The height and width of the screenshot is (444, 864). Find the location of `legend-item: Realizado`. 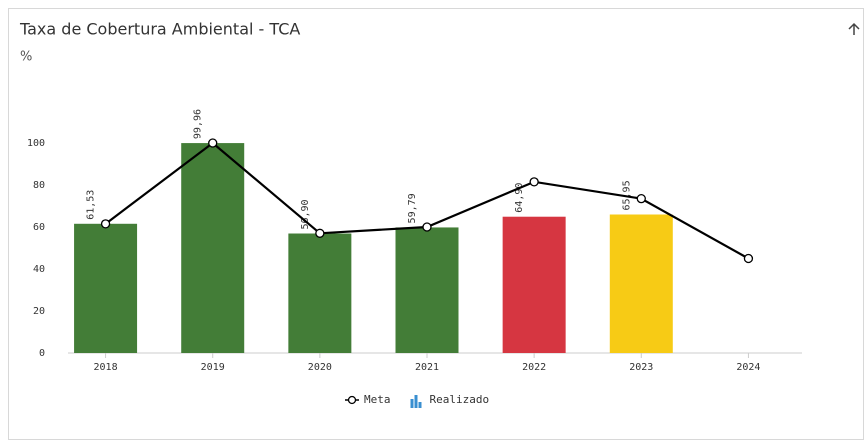

legend-item: Realizado is located at coordinates (450, 400).